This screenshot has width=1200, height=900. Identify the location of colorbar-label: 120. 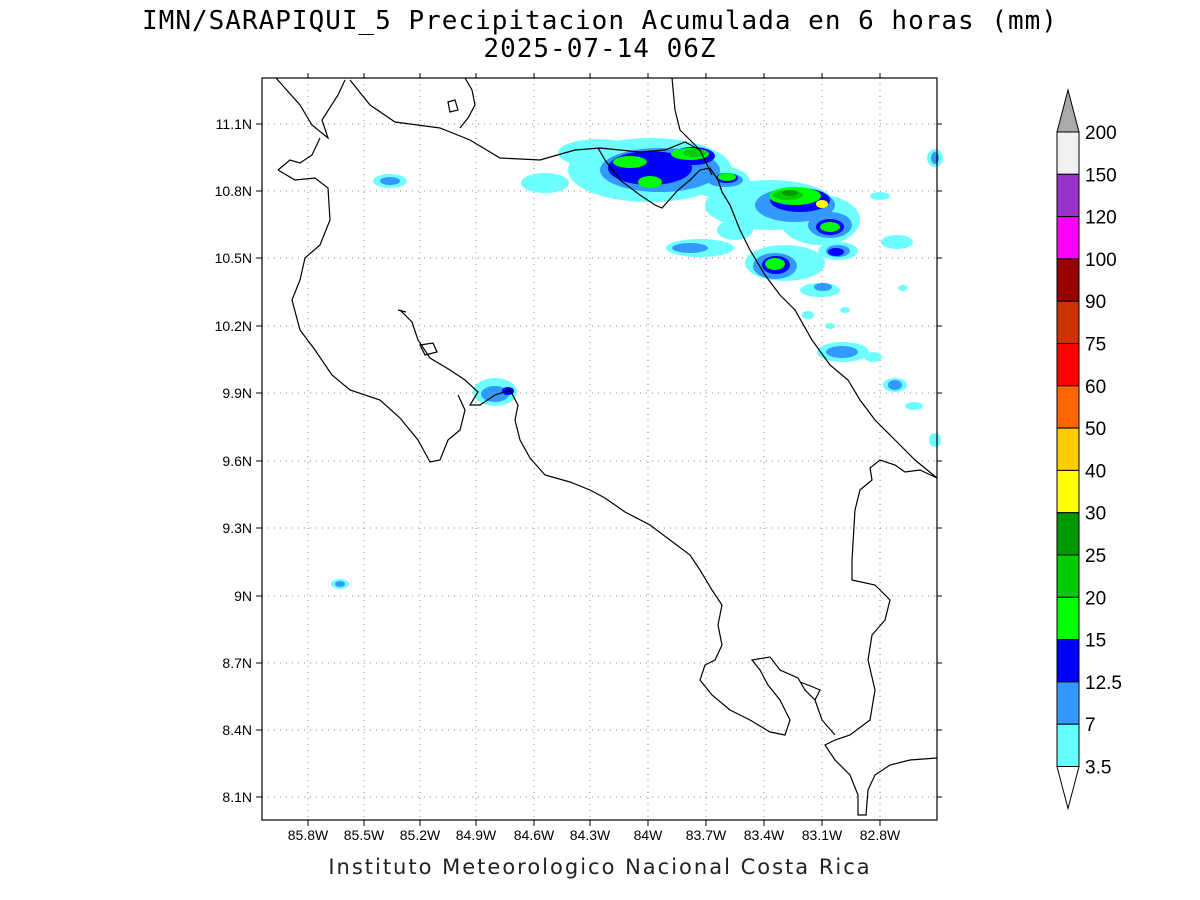
(1101, 218).